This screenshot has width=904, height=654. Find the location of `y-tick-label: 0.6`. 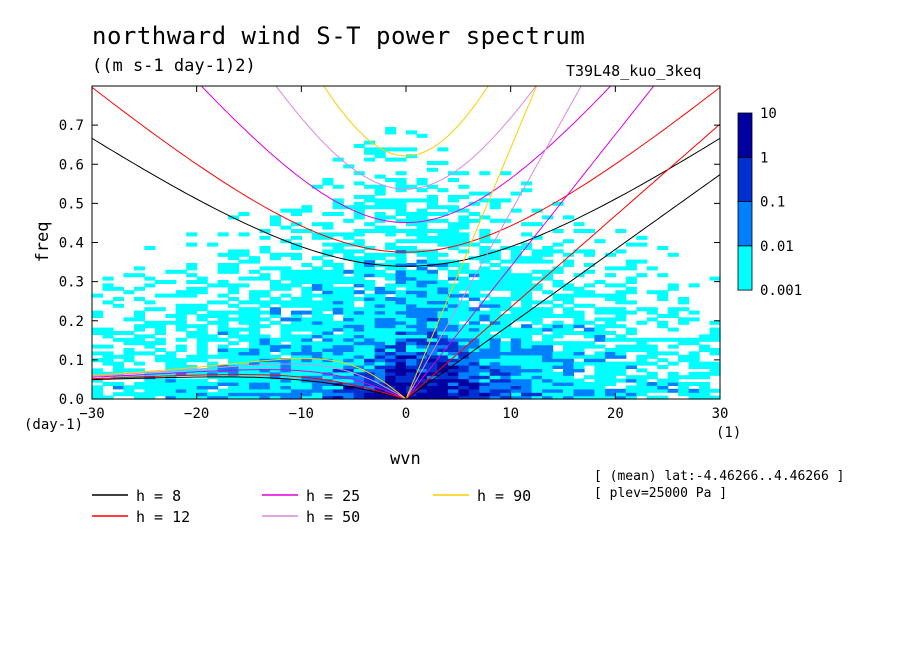

y-tick-label: 0.6 is located at coordinates (71, 165).